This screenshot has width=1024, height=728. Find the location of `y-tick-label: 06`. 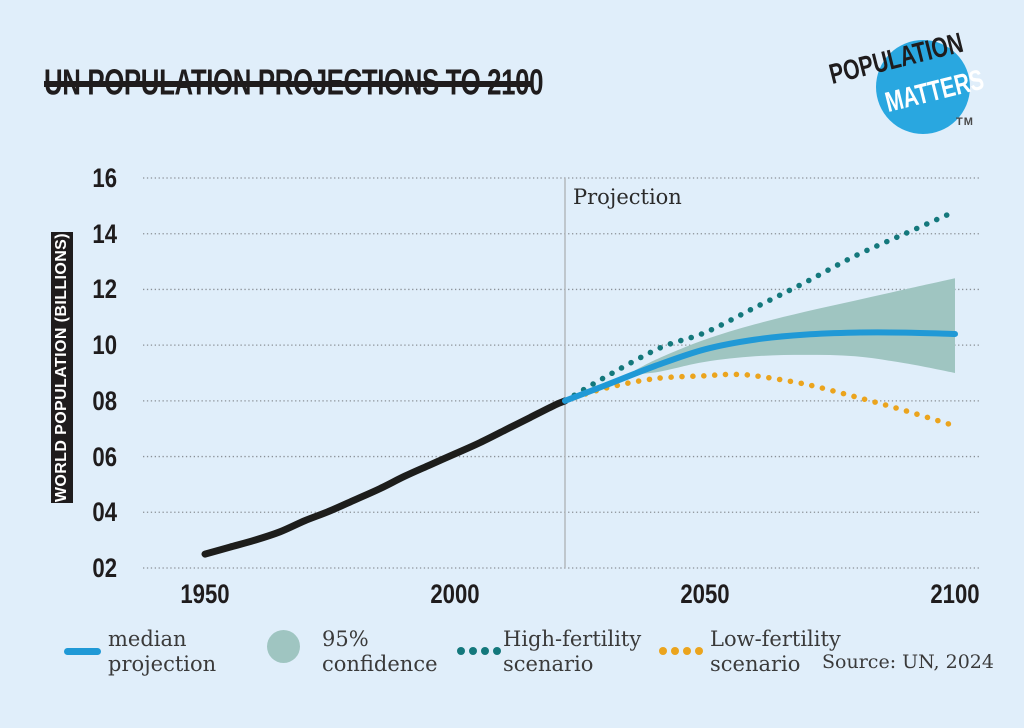

y-tick-label: 06 is located at coordinates (104, 456).